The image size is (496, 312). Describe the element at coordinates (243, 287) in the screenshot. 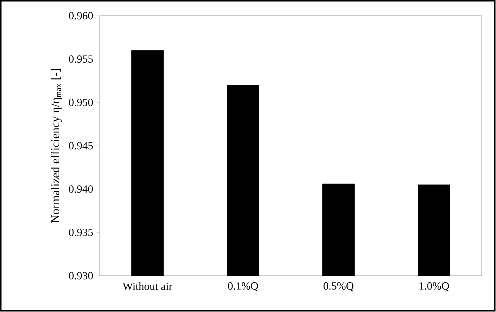

I see `x-tick-label: 0.1%Q` at that location.